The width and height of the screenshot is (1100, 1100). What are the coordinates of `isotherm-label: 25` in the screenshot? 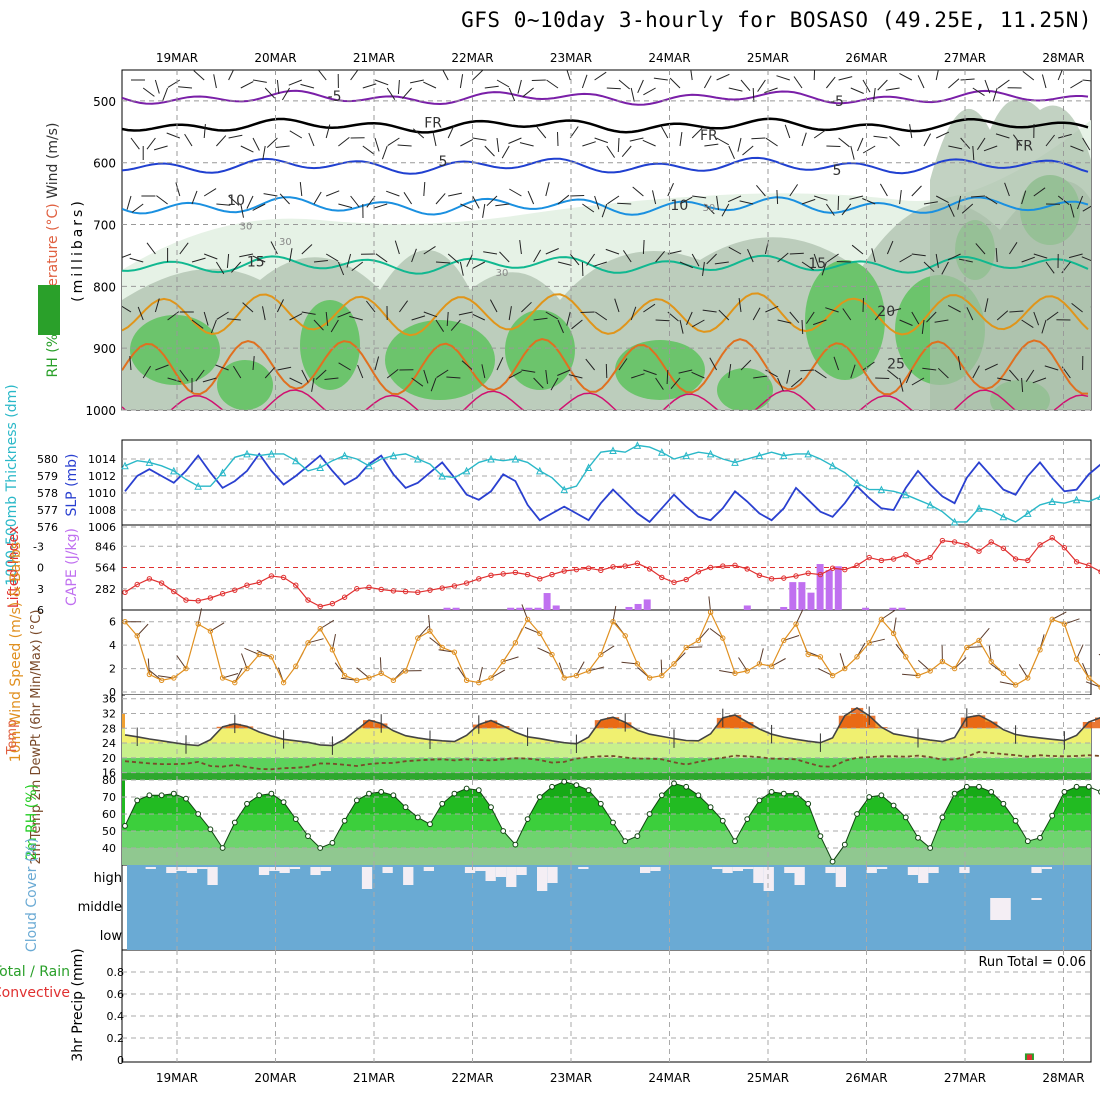 It's located at (896, 365).